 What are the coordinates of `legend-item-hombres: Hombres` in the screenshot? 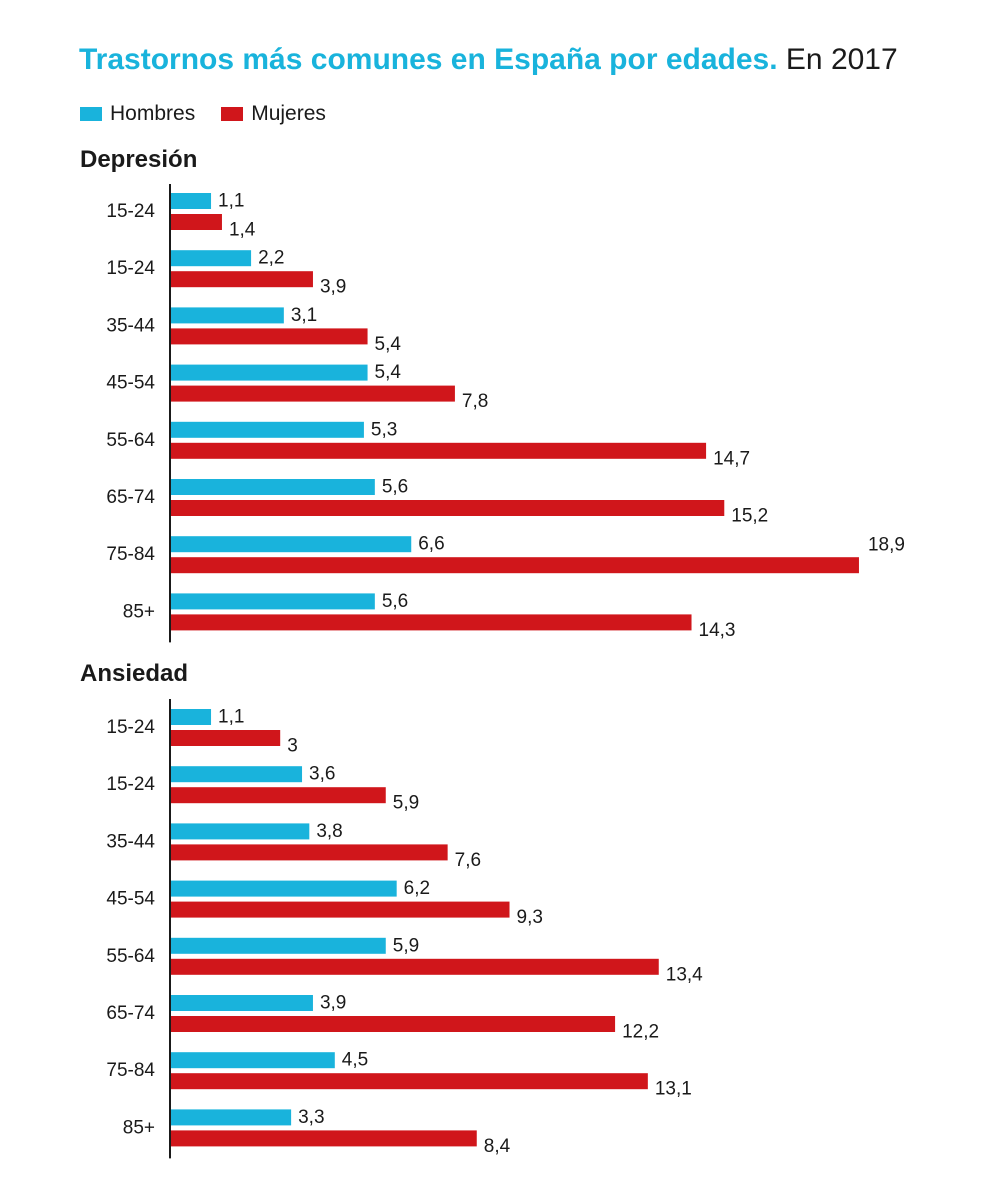 It's located at (137, 114).